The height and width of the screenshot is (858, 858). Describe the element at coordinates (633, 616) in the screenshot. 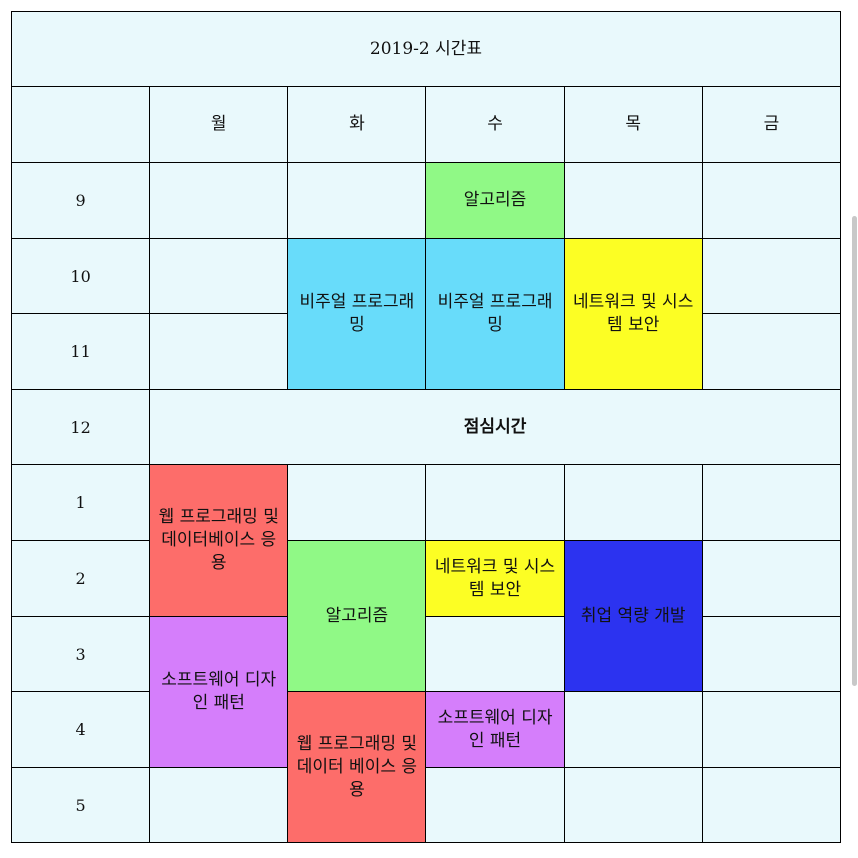

I see `class-career-development: 취업 역량 개발` at that location.